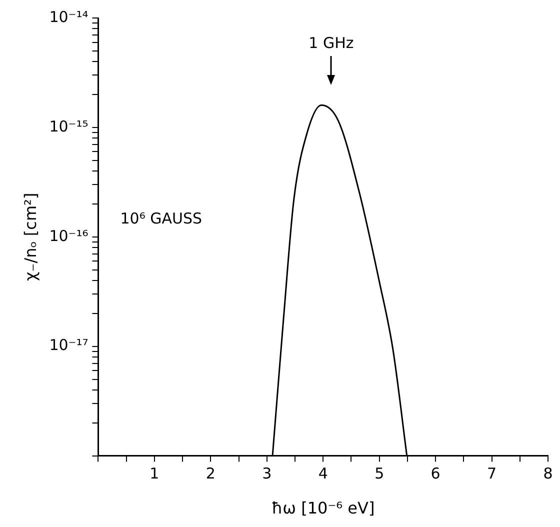 This screenshot has width=560, height=527. I want to click on annotation: 1 GHz, so click(331, 43).